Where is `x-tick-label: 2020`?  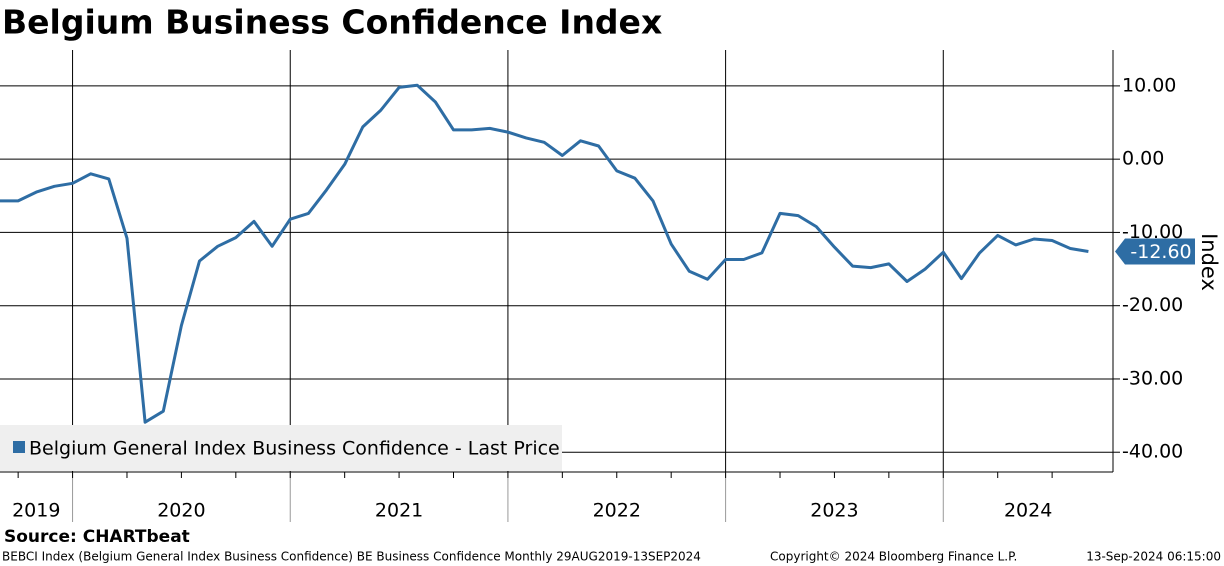 x-tick-label: 2020 is located at coordinates (181, 511).